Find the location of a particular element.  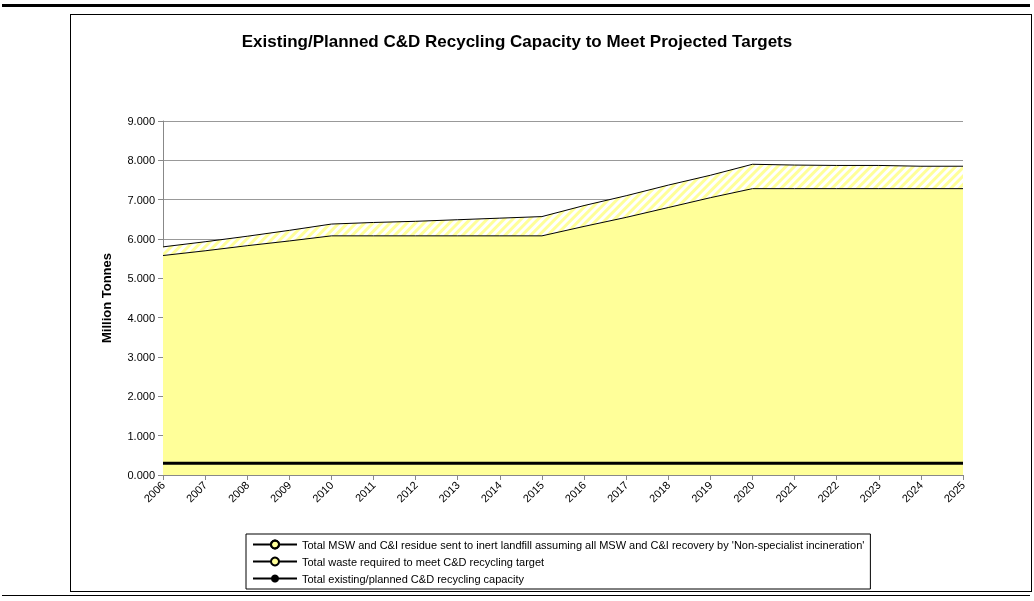

y-tick-label: 7.000 is located at coordinates (141, 199).